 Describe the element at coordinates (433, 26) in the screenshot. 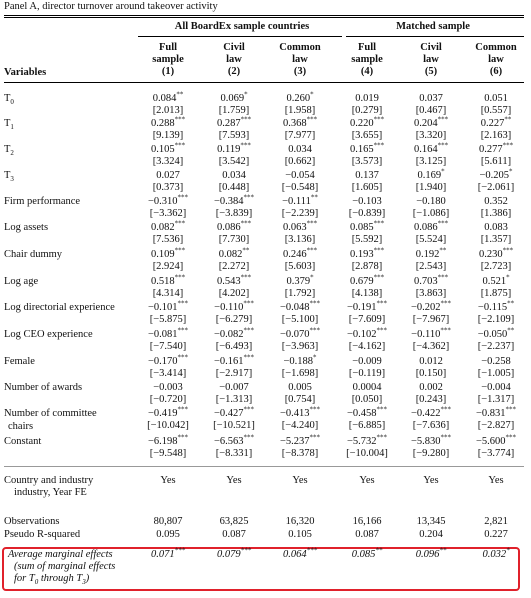

I see `group-header-matched: Matched sample` at that location.